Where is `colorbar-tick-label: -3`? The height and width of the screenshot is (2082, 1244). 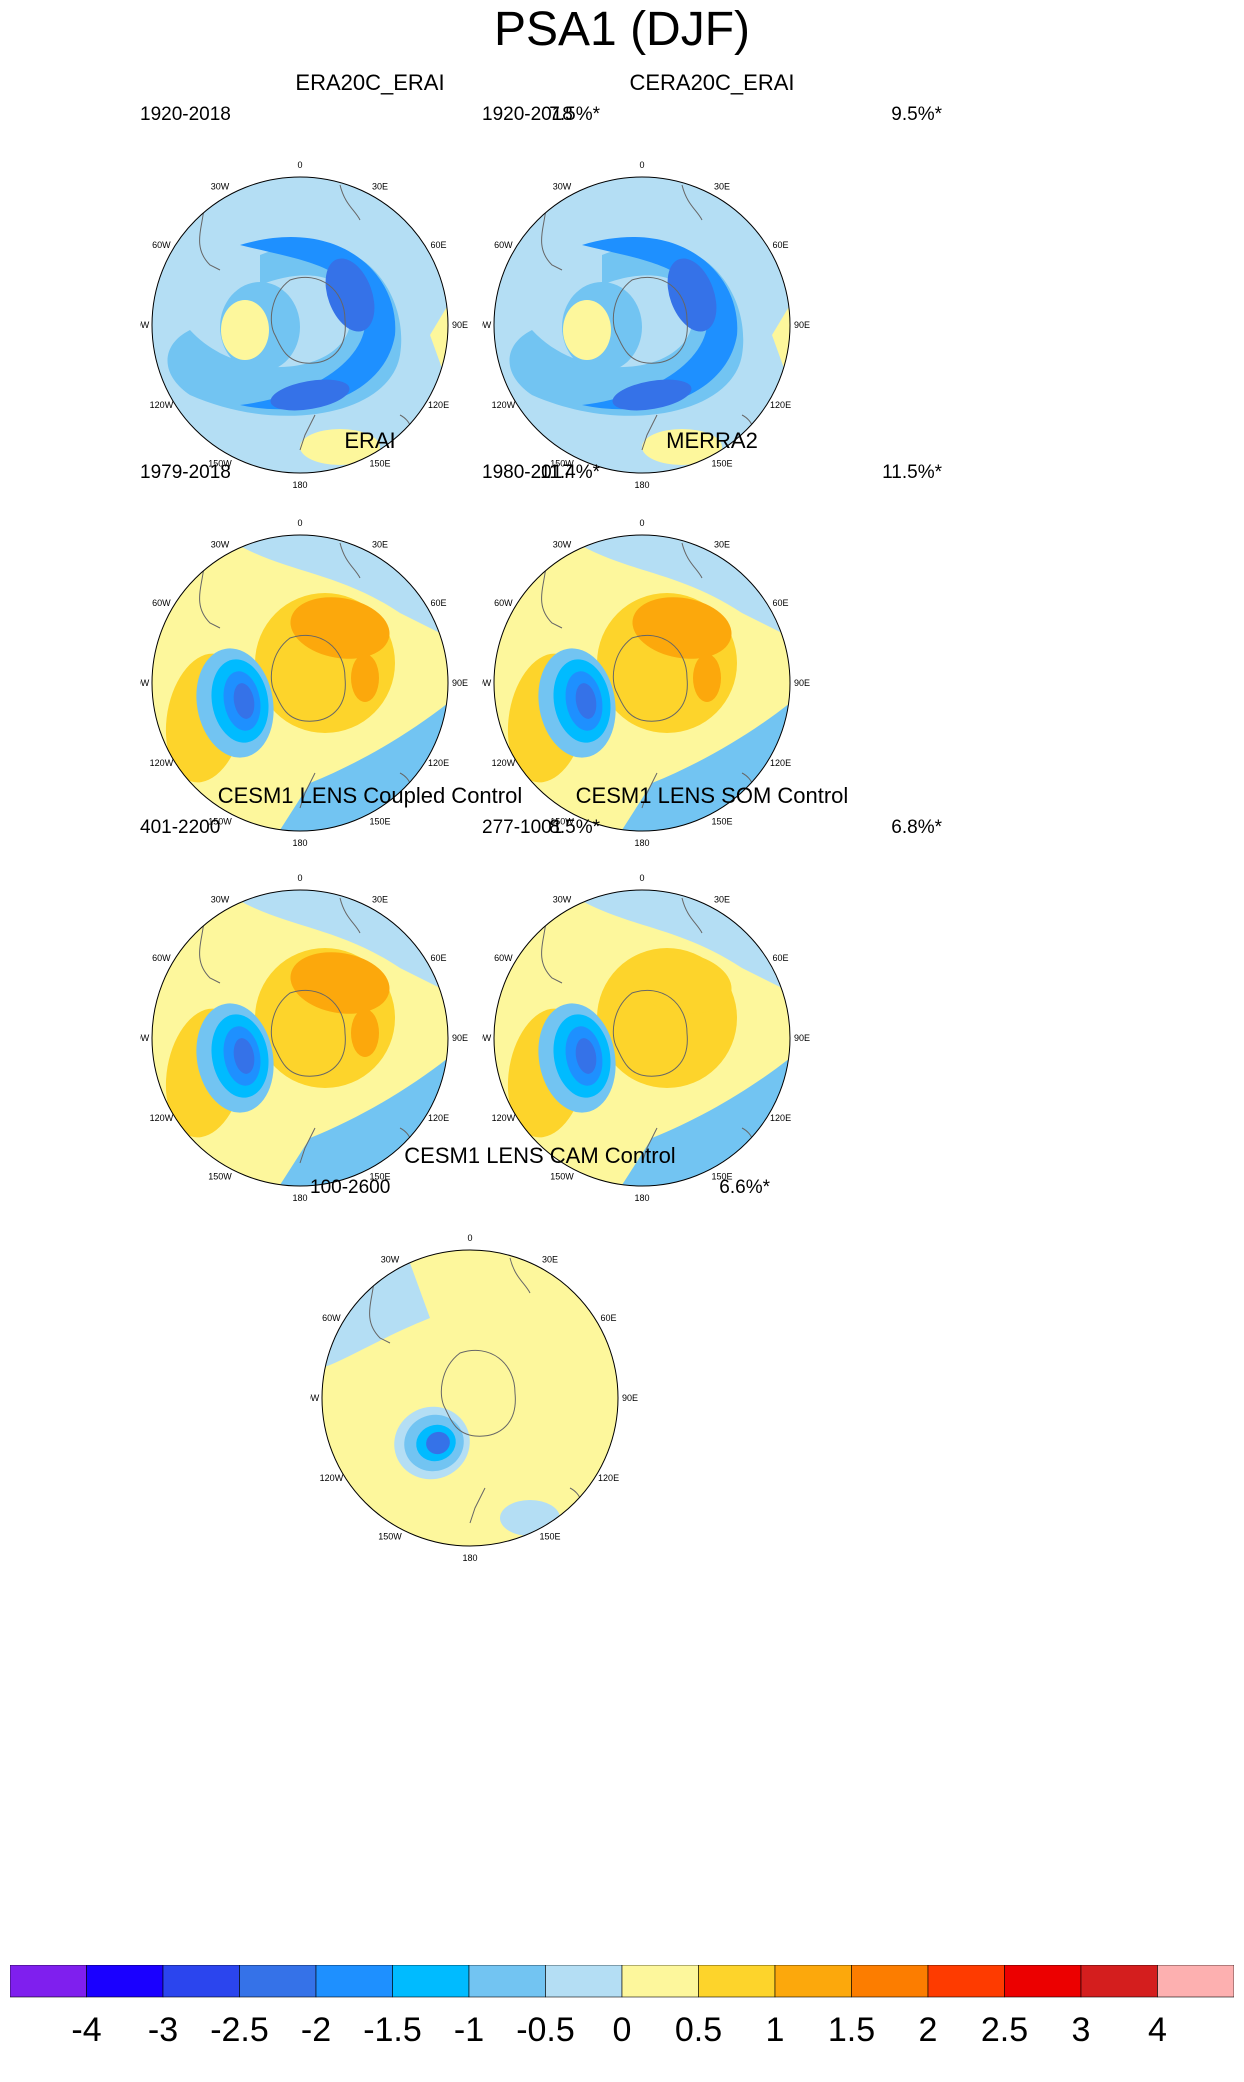 colorbar-tick-label: -3 is located at coordinates (163, 2030).